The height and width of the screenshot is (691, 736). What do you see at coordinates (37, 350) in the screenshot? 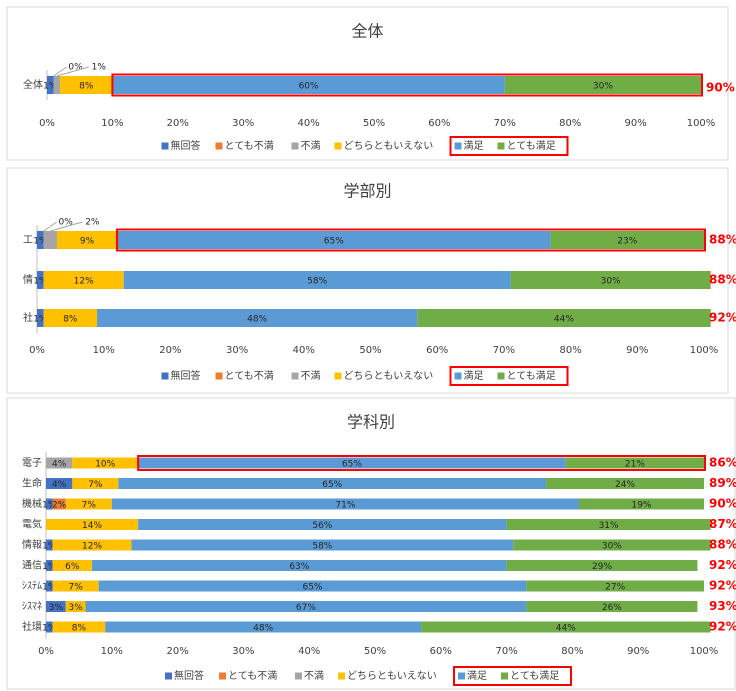
I see `x-tick-label: 0%` at bounding box center [37, 350].